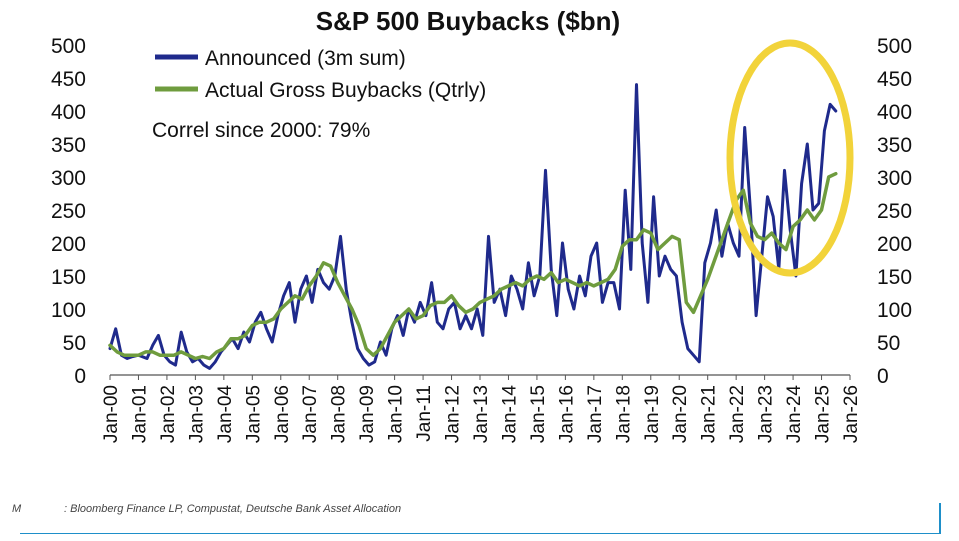  I want to click on y-tick-label-right: 300, so click(894, 178).